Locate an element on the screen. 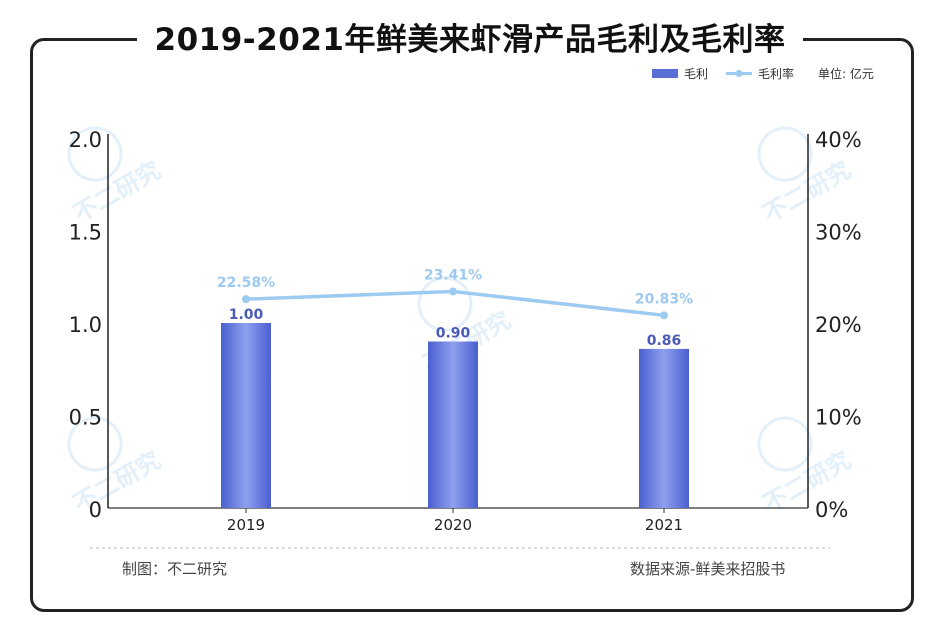 The height and width of the screenshot is (644, 940). right-tick-label: 30% is located at coordinates (838, 233).